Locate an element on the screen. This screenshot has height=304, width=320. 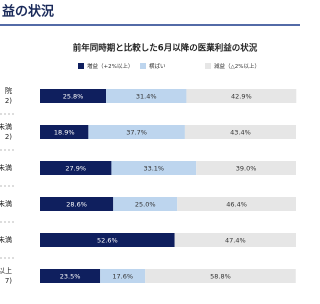
value-label: 39.0% is located at coordinates (246, 169).